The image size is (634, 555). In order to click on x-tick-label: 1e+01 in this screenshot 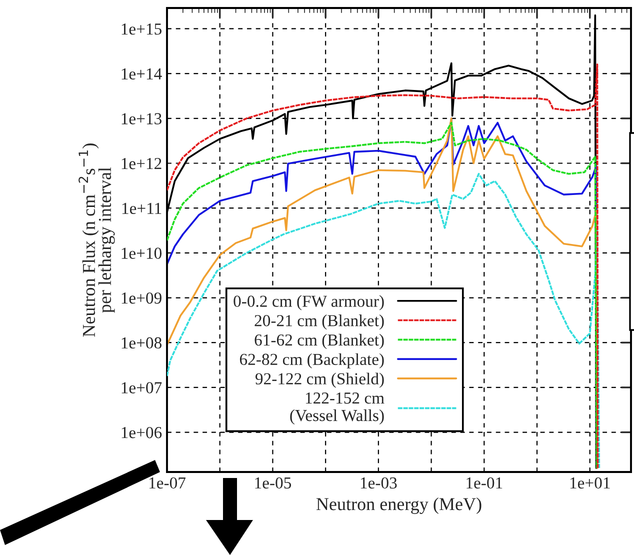, I will do `click(590, 483)`.